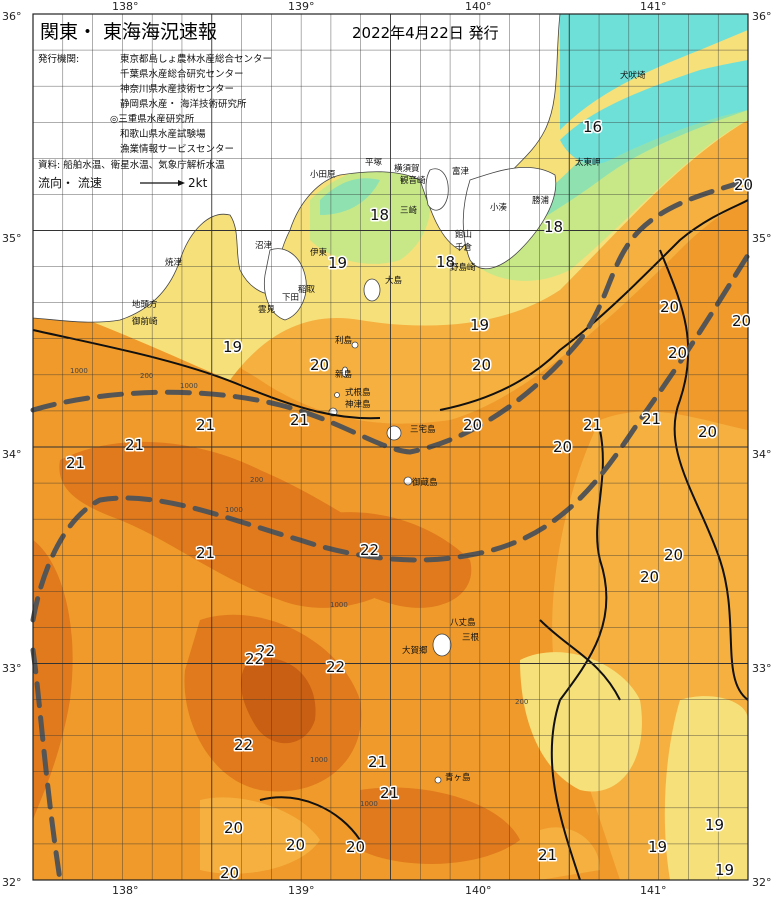 The height and width of the screenshot is (900, 780). What do you see at coordinates (499, 207) in the screenshot?
I see `place-label: 小湊` at bounding box center [499, 207].